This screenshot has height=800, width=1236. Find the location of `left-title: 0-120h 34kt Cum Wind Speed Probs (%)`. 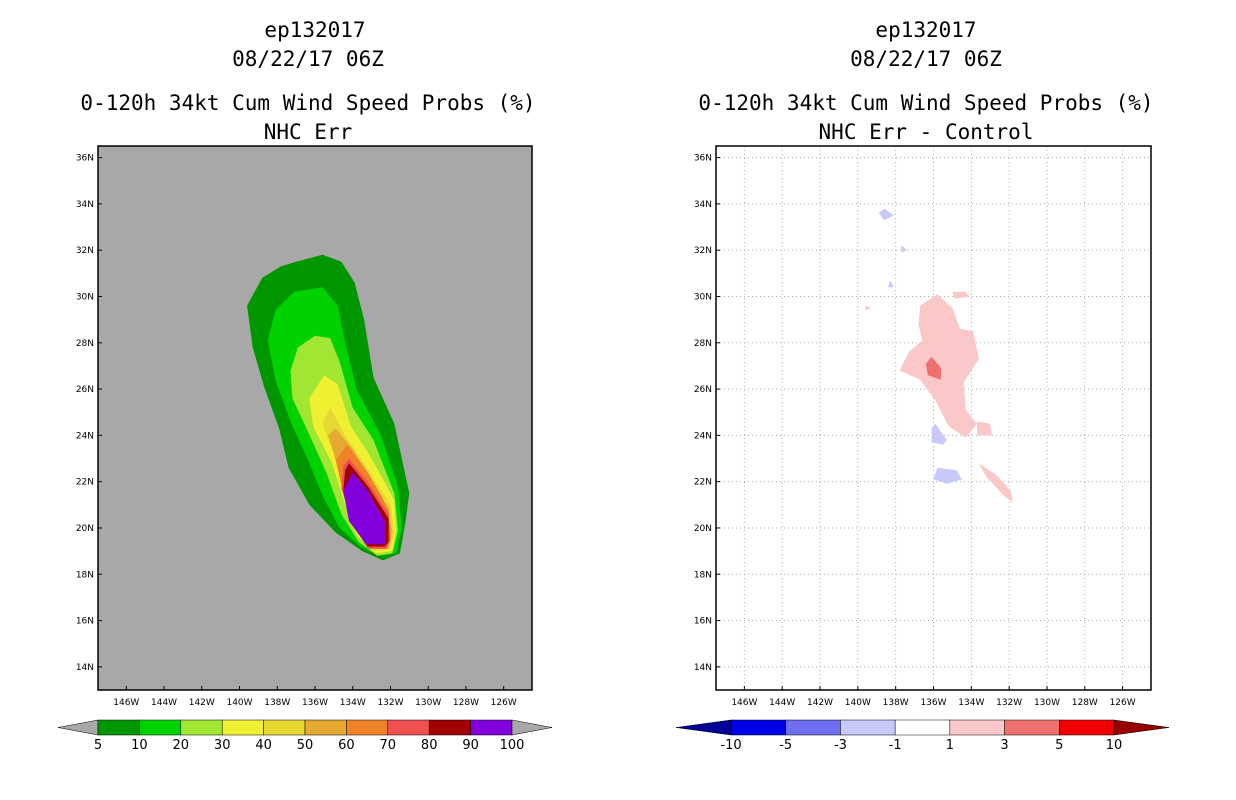

left-title: 0-120h 34kt Cum Wind Speed Probs (%) is located at coordinates (307, 103).